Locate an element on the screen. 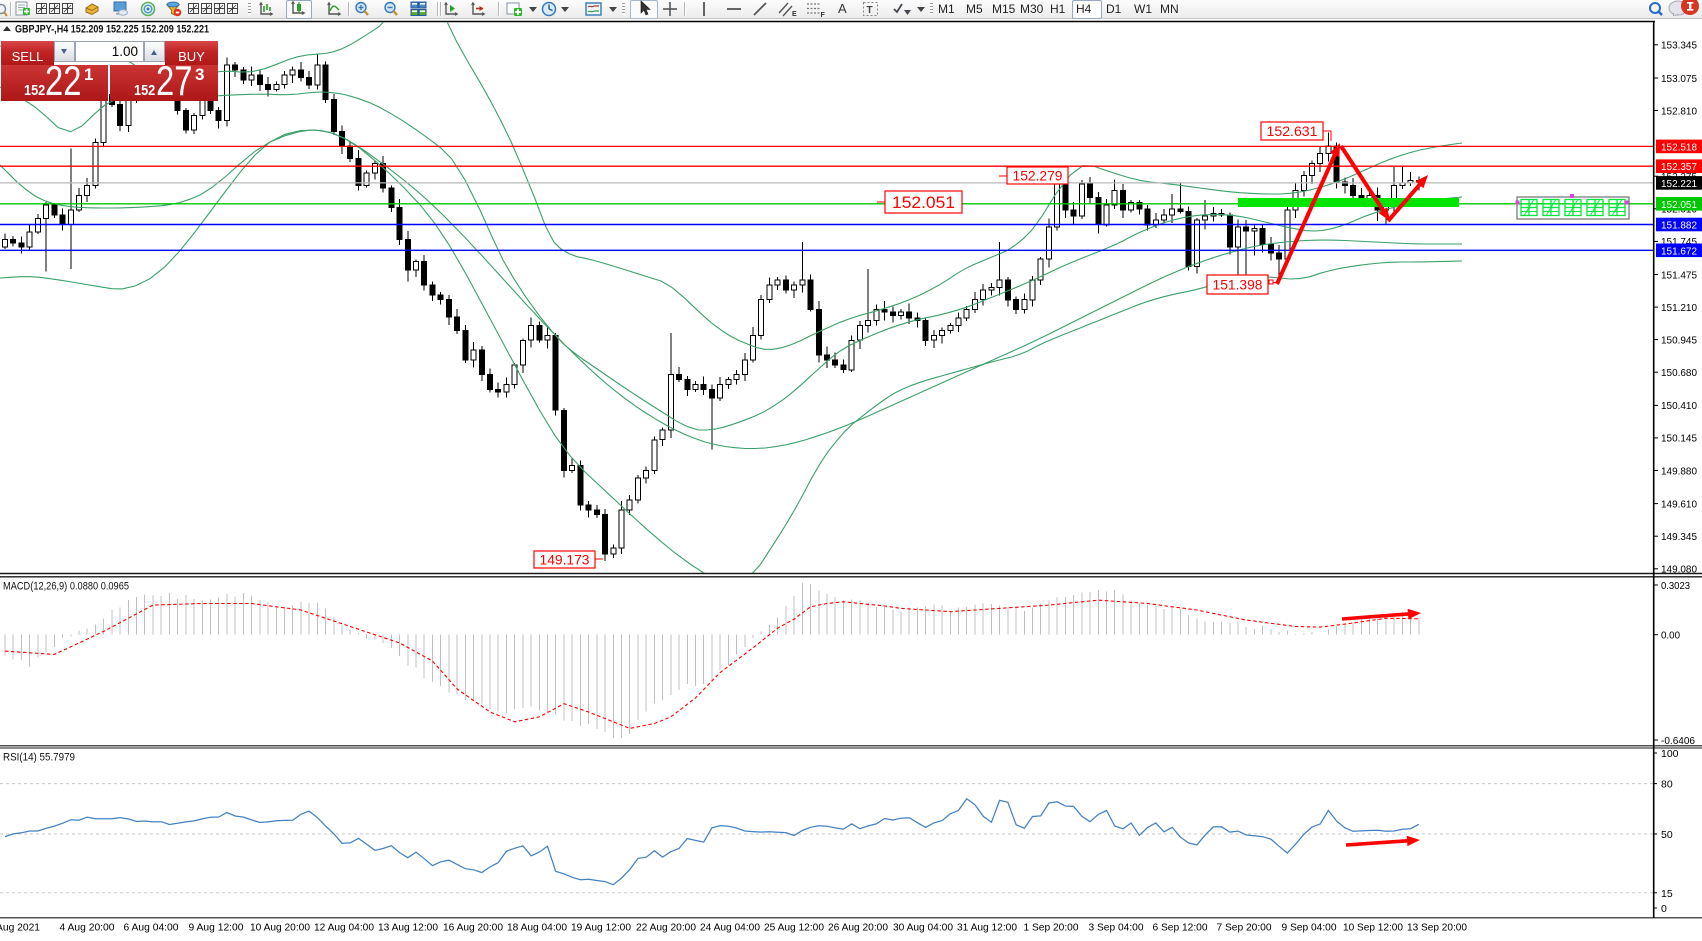  svg-text: 31 Aug 12:00 is located at coordinates (987, 928).